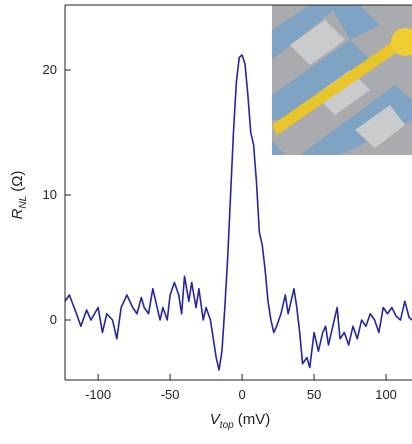  I want to click on x-tick-label: 100, so click(386, 394).